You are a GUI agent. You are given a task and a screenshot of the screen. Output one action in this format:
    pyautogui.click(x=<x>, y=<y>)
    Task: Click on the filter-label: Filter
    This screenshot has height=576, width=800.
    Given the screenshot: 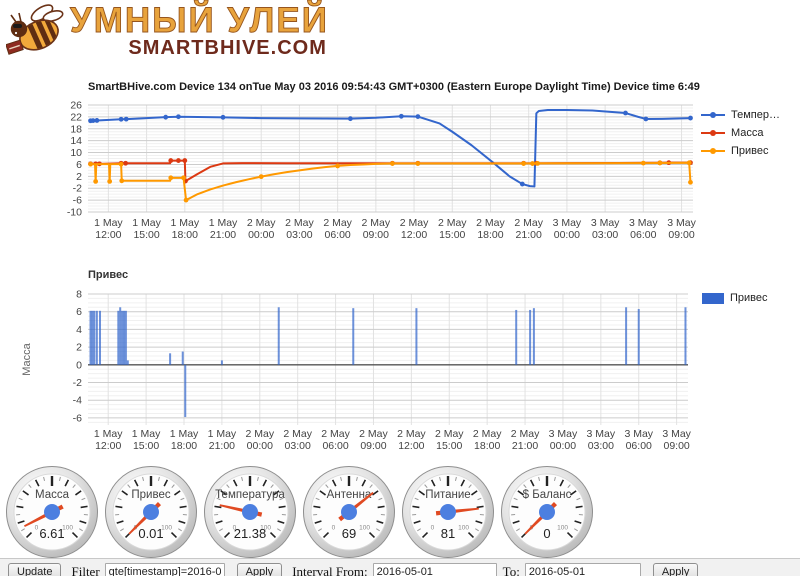 What is the action you would take?
    pyautogui.click(x=85, y=570)
    